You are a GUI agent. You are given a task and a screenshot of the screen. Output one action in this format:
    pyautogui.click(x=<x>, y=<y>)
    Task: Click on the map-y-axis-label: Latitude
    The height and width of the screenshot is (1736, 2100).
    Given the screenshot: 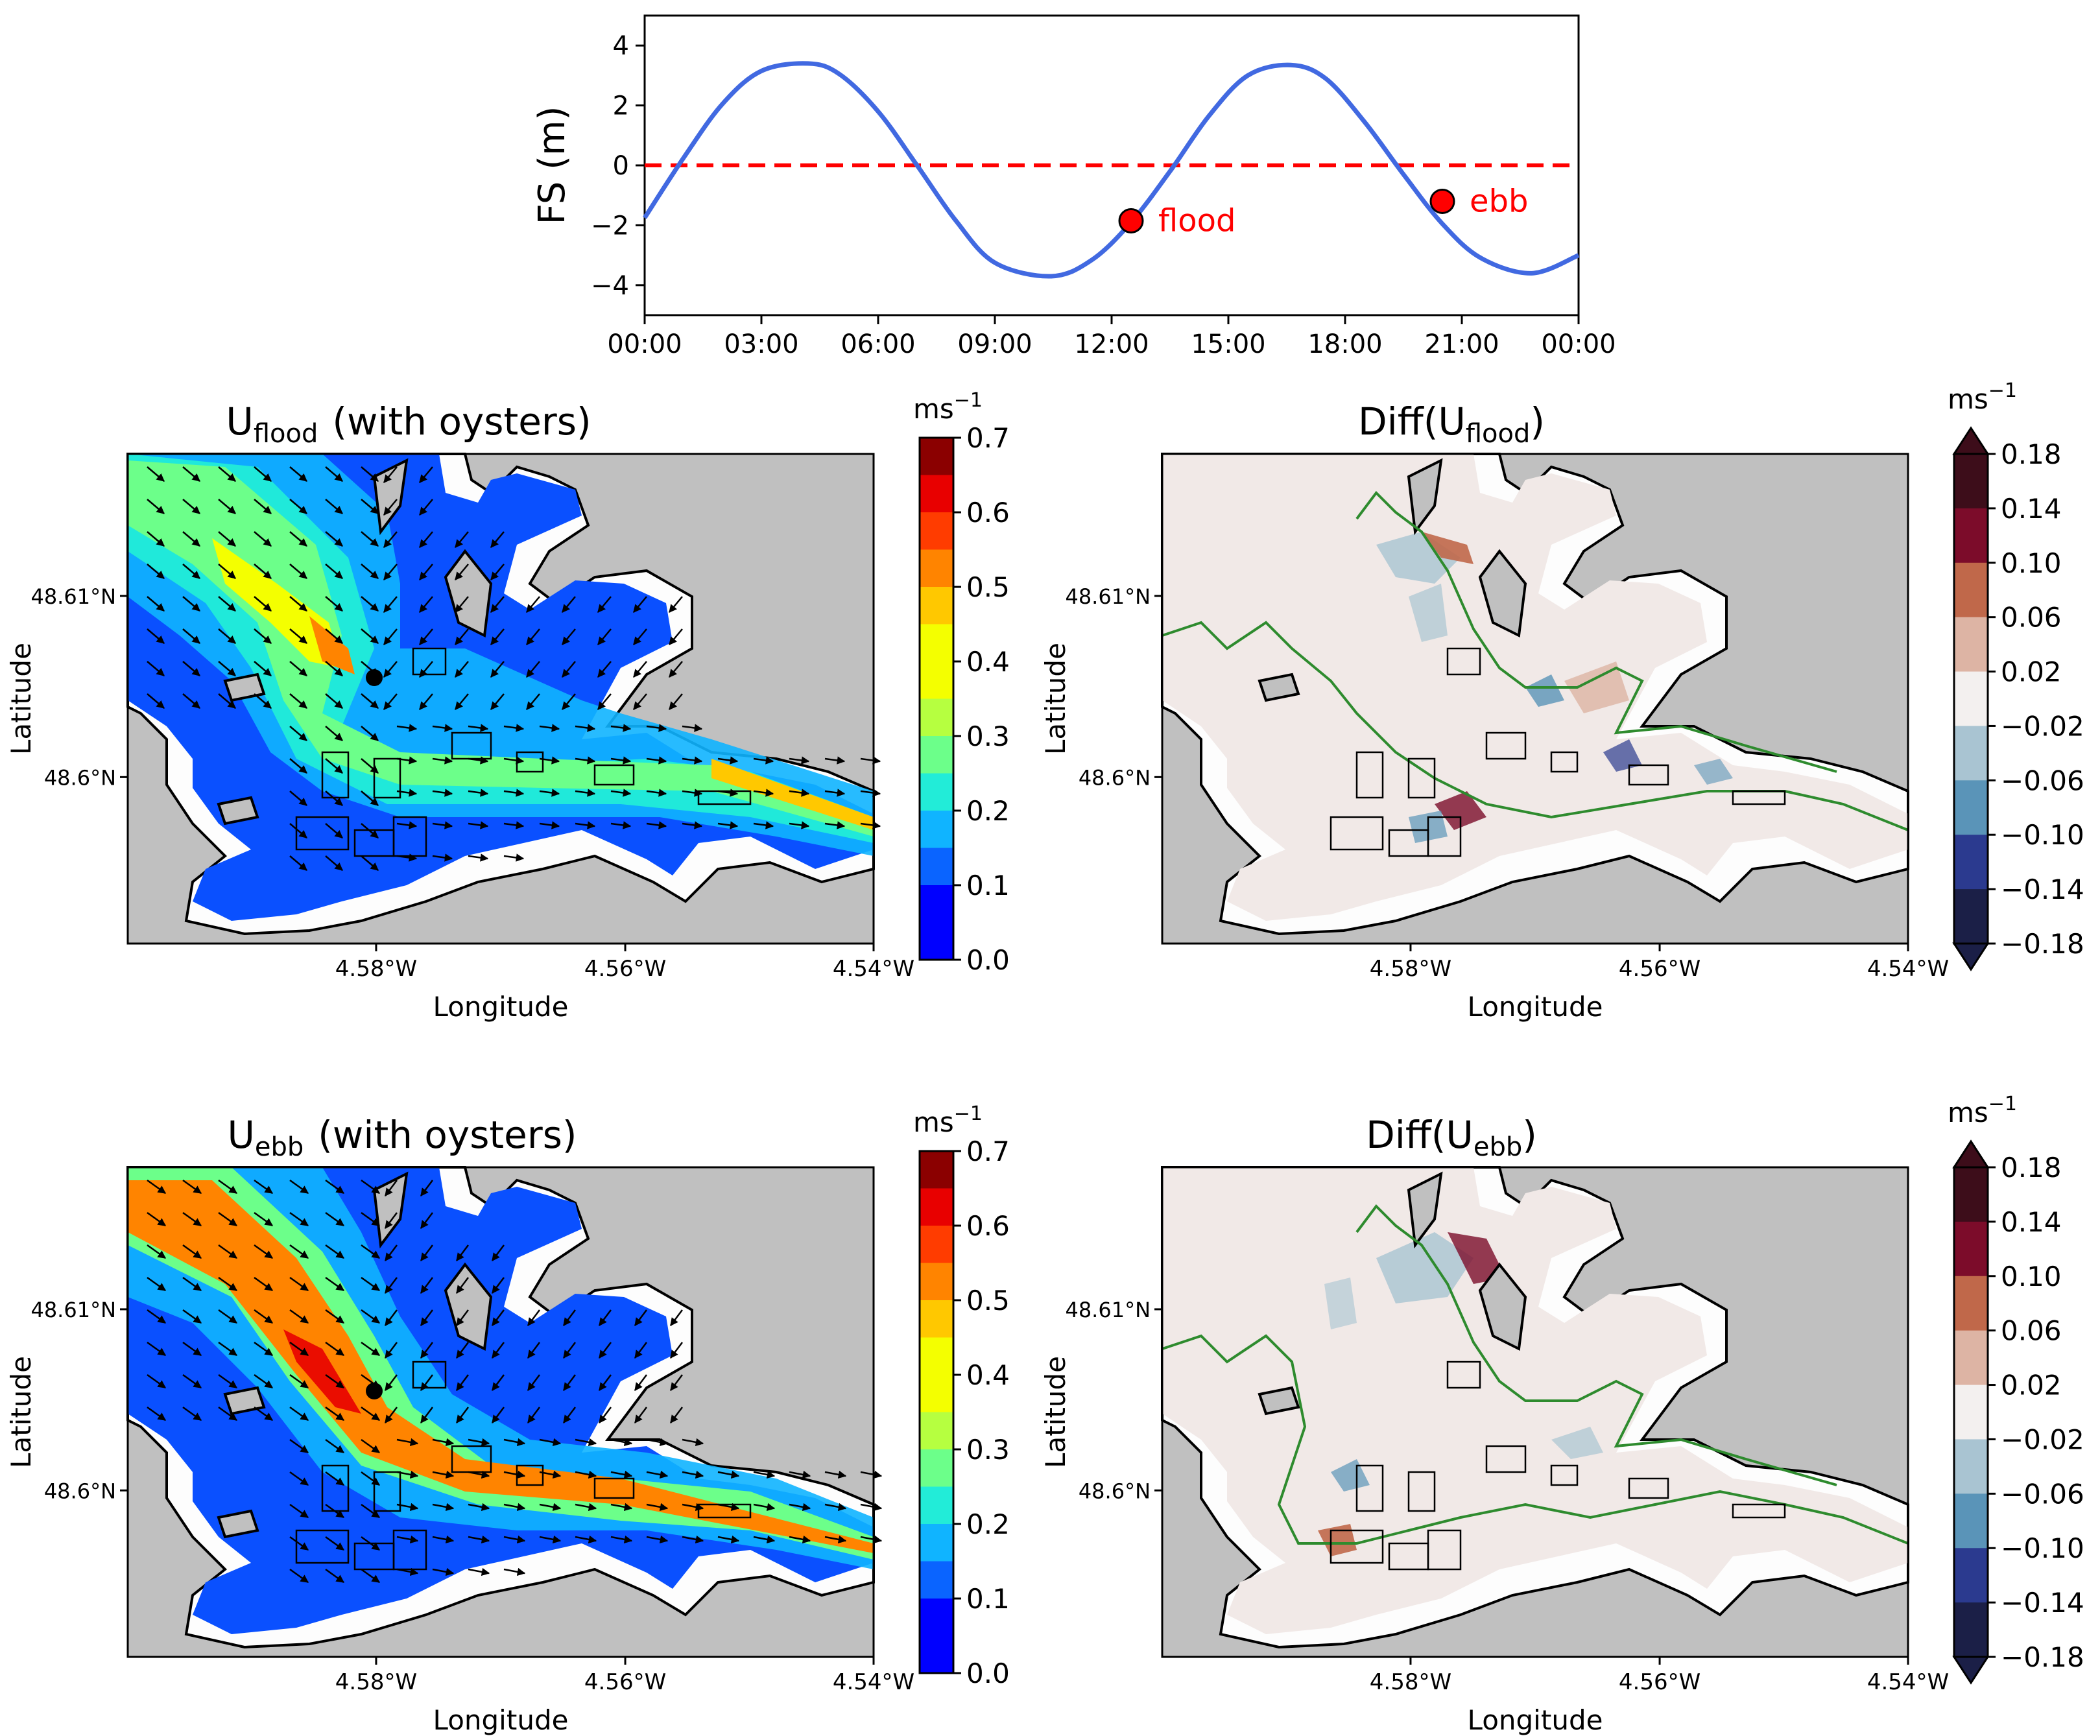 What is the action you would take?
    pyautogui.click(x=21, y=1412)
    